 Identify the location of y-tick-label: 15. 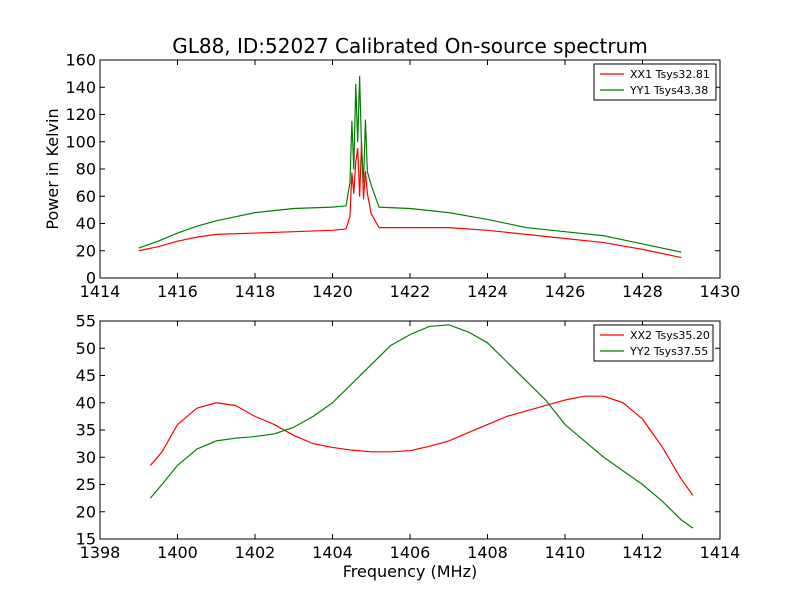
(86, 539).